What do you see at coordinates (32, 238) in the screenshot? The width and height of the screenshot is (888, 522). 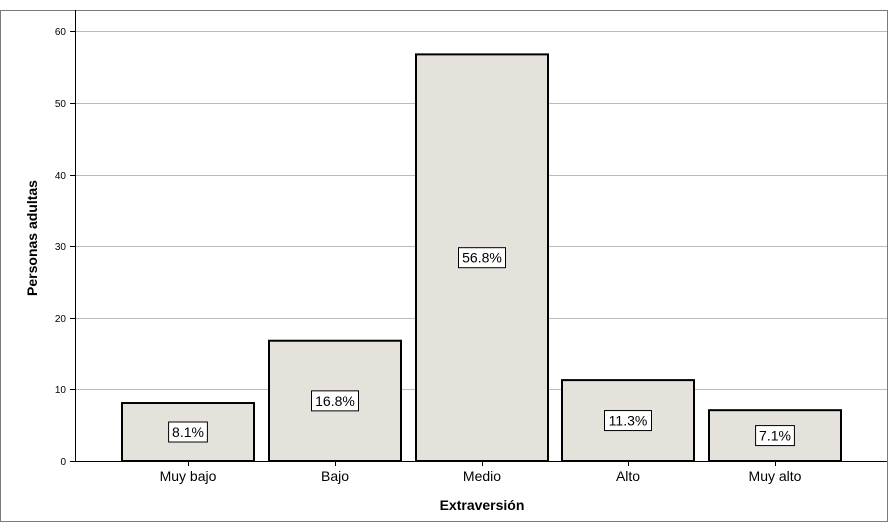 I see `y-axis-title: Personas adultas` at bounding box center [32, 238].